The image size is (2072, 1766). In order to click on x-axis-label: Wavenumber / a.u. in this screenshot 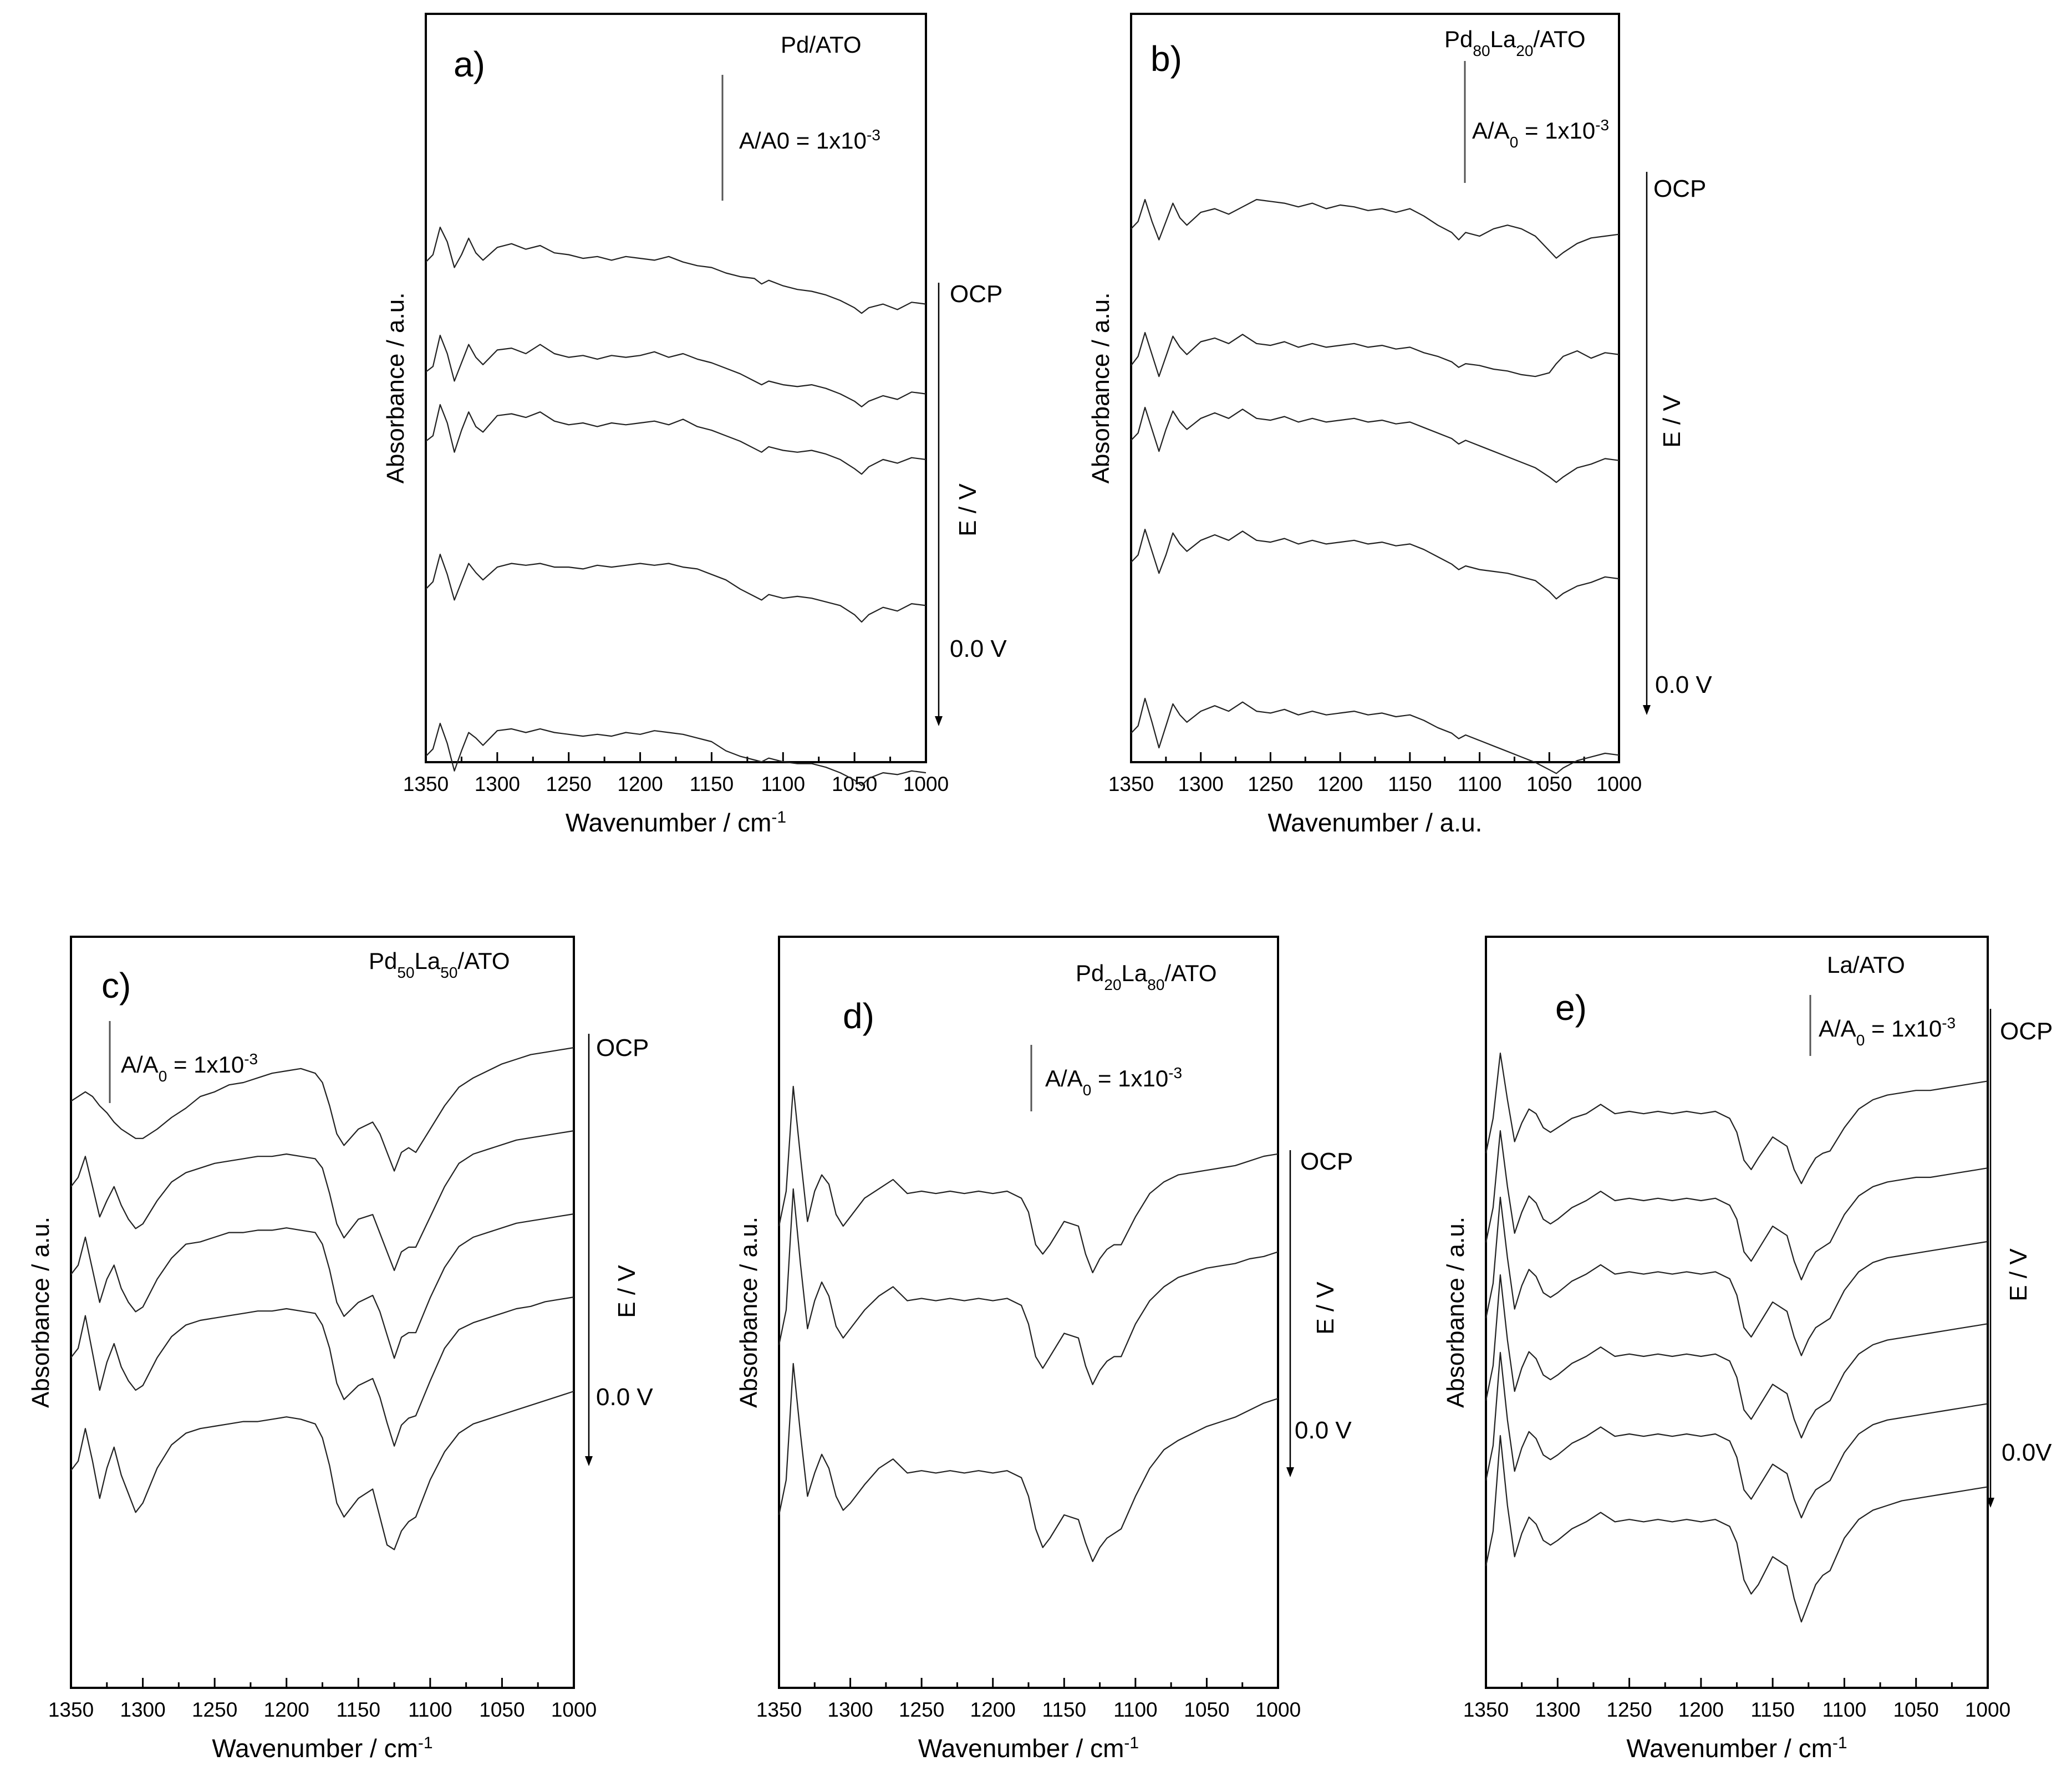, I will do `click(1376, 822)`.